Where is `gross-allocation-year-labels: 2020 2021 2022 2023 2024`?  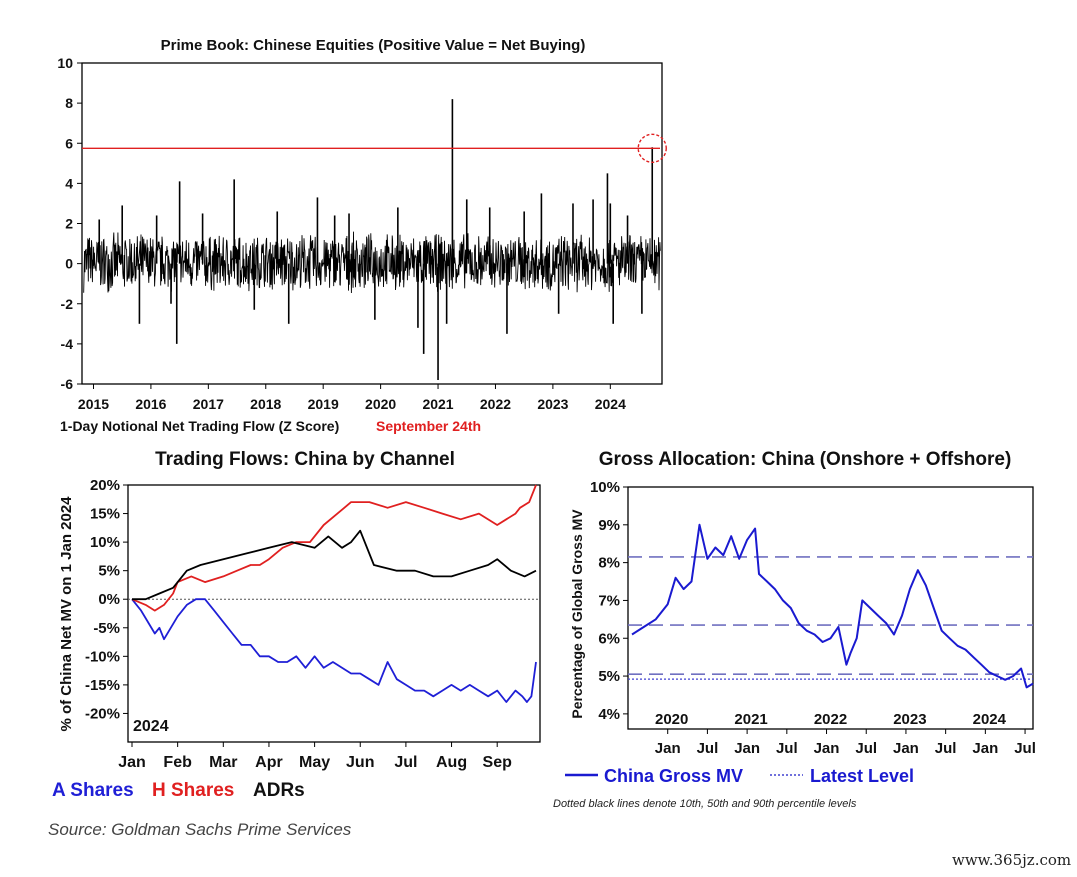
gross-allocation-year-labels: 2020 2021 2022 2023 2024 is located at coordinates (831, 719).